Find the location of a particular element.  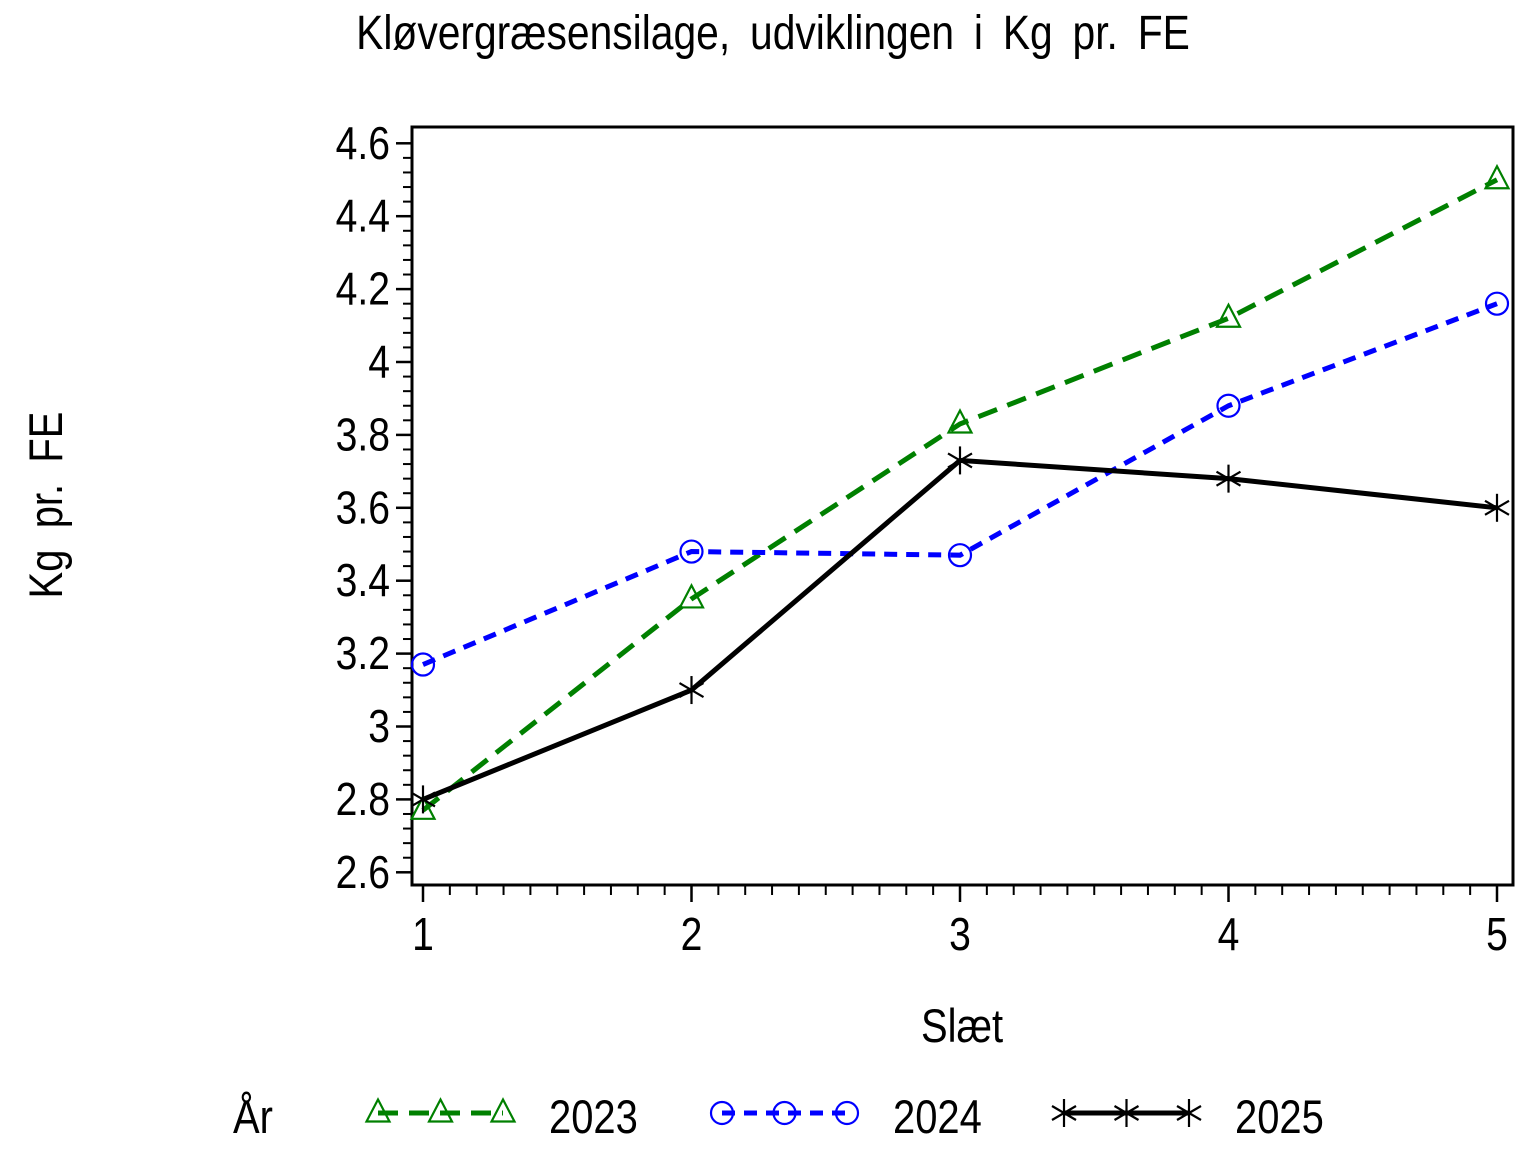

y-tick-label: 3.4 is located at coordinates (363, 581).